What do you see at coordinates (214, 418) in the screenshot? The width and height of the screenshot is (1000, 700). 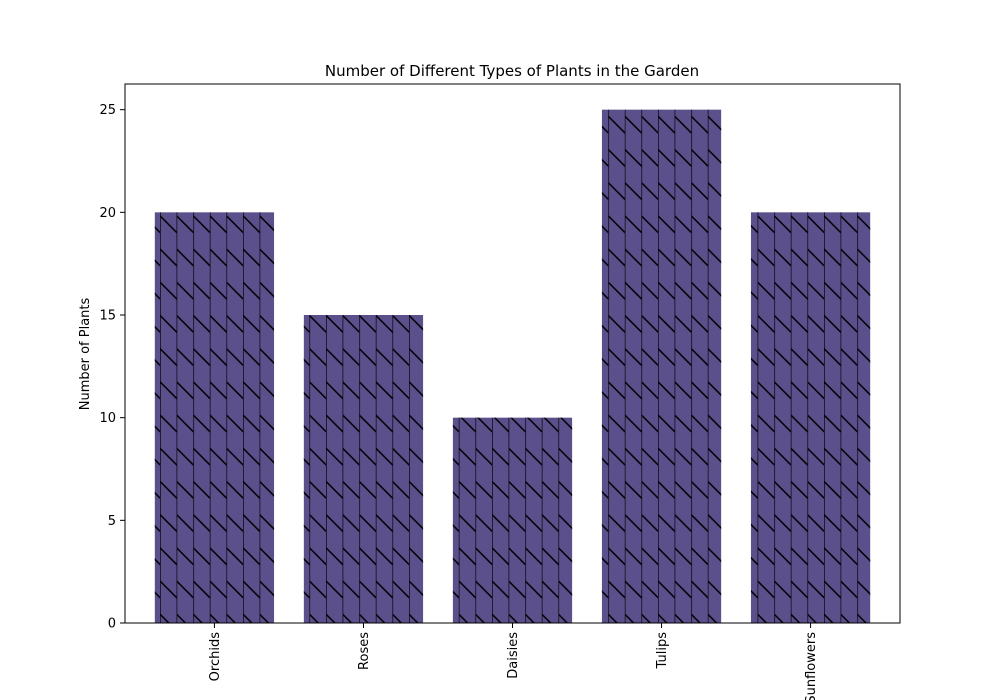 I see `bar-hatch-orchids` at bounding box center [214, 418].